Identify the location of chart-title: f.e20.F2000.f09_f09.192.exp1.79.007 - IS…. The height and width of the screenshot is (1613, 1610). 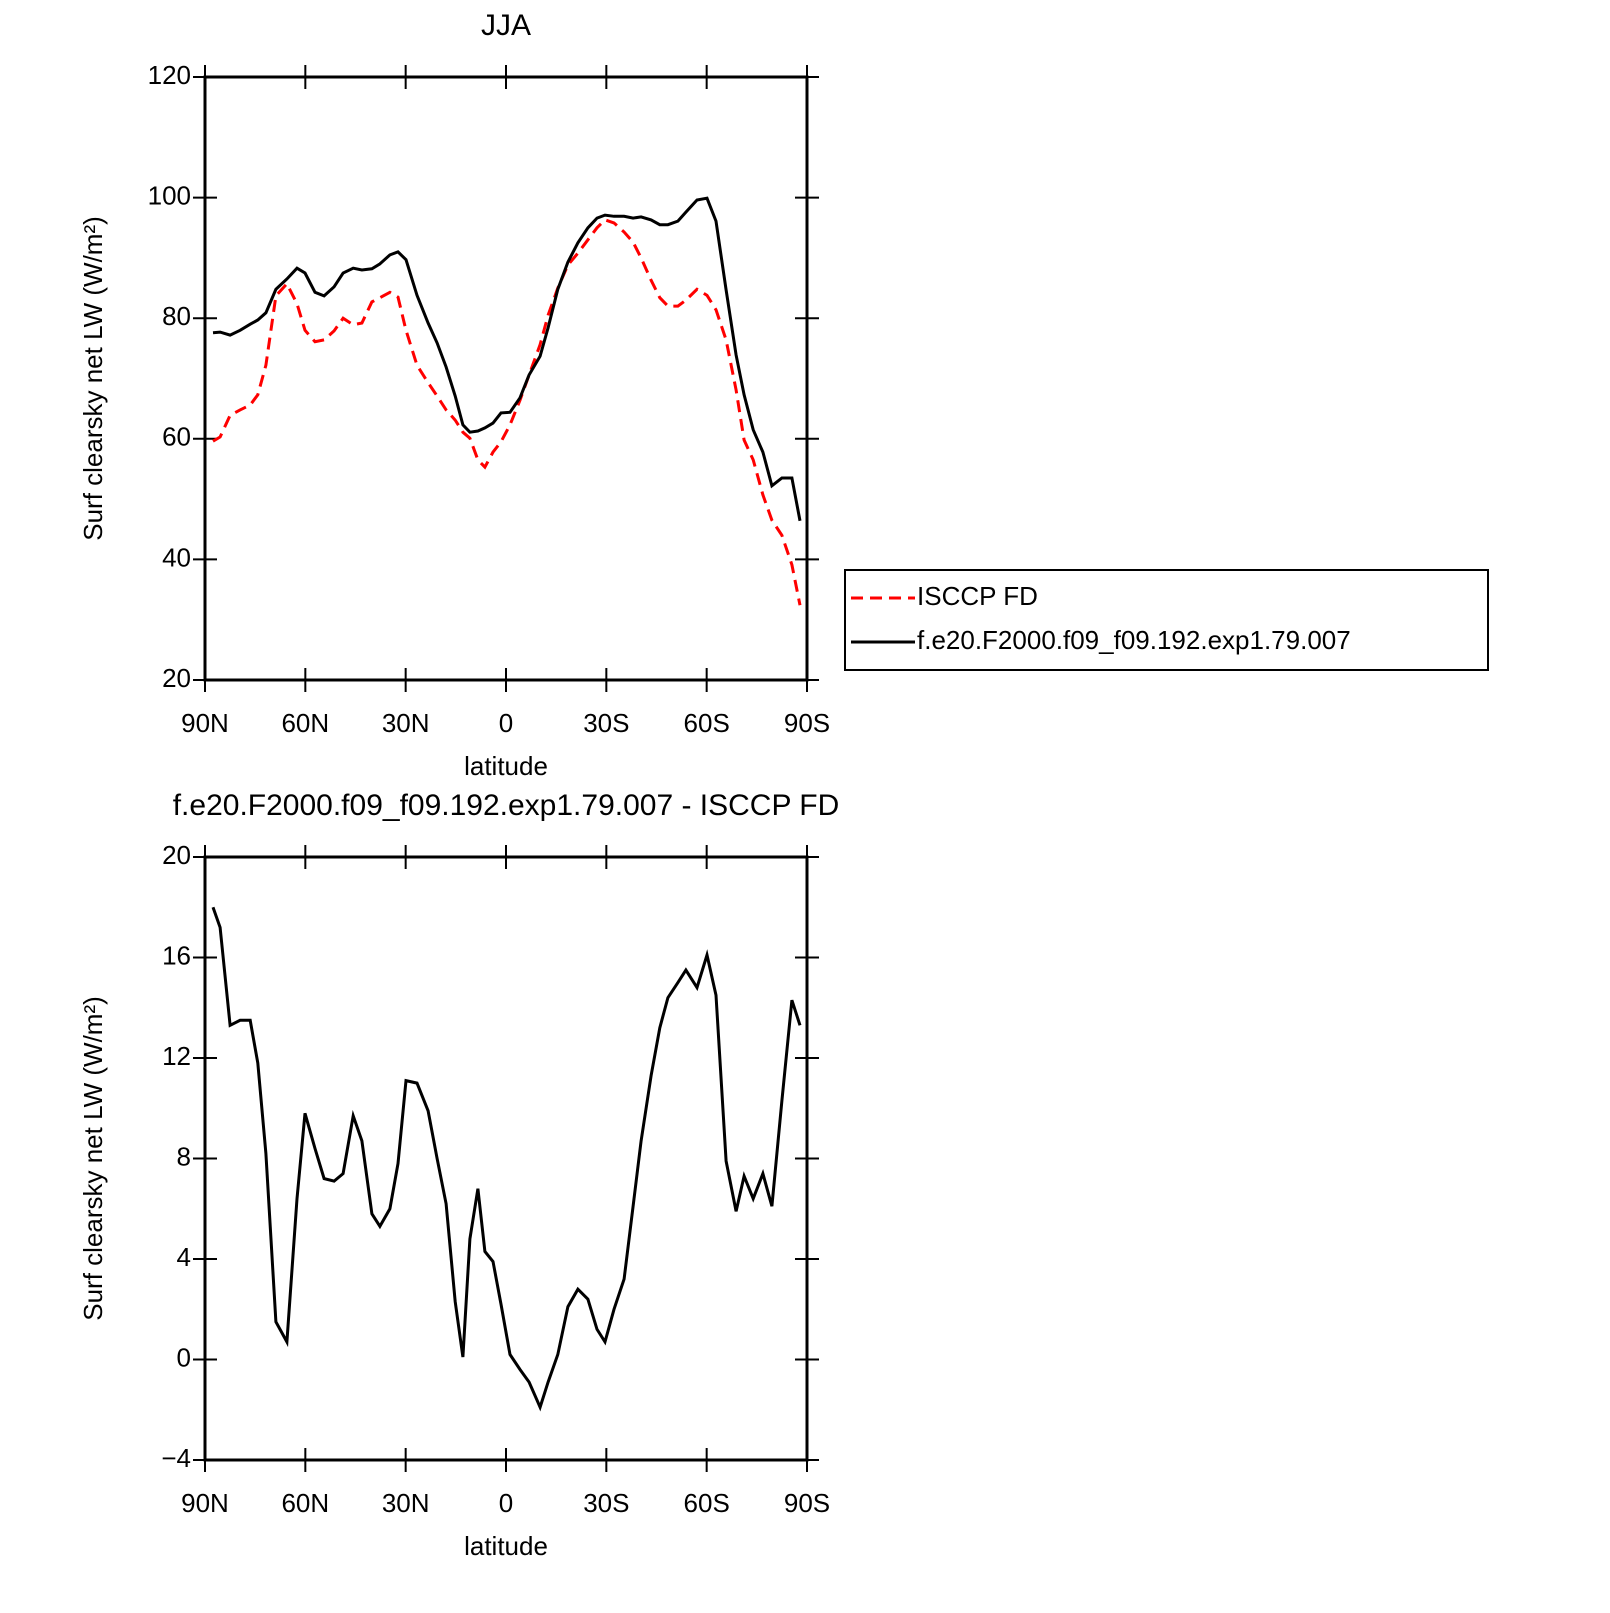
(506, 805).